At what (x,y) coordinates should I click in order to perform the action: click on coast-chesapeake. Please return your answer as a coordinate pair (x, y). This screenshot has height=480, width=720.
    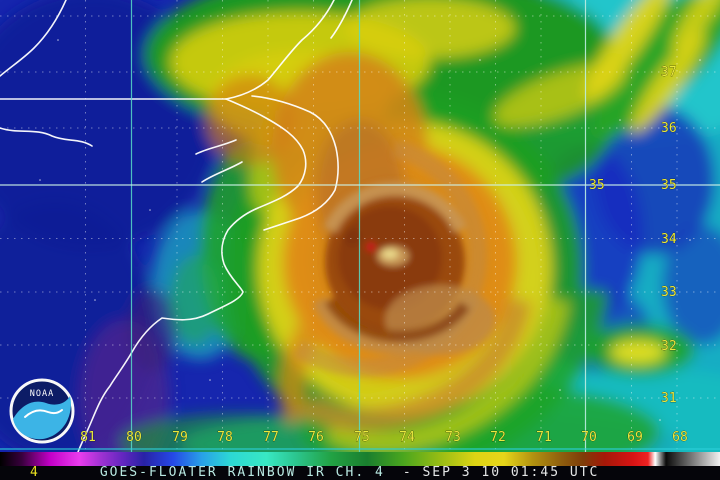
    Looking at the image, I should click on (280, 50).